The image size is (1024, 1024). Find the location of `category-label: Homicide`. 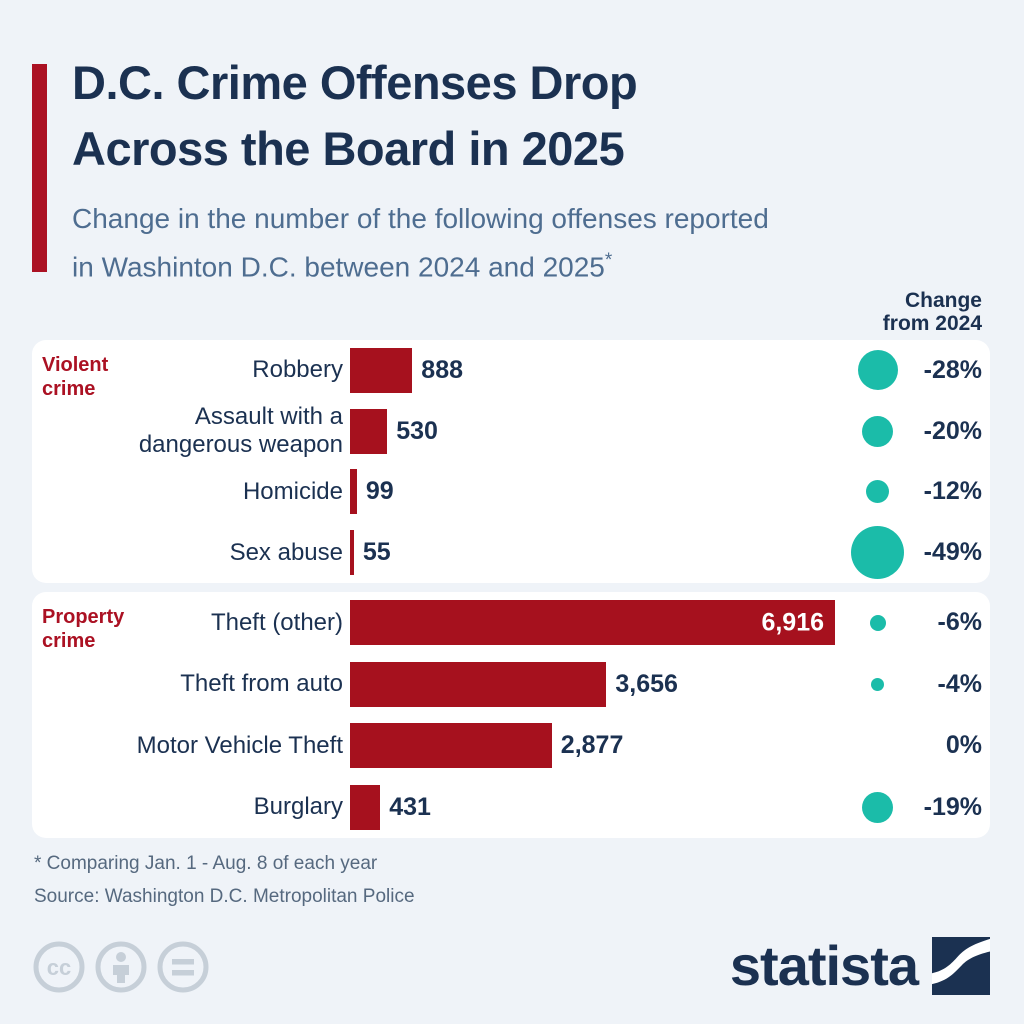

category-label: Homicide is located at coordinates (292, 491).